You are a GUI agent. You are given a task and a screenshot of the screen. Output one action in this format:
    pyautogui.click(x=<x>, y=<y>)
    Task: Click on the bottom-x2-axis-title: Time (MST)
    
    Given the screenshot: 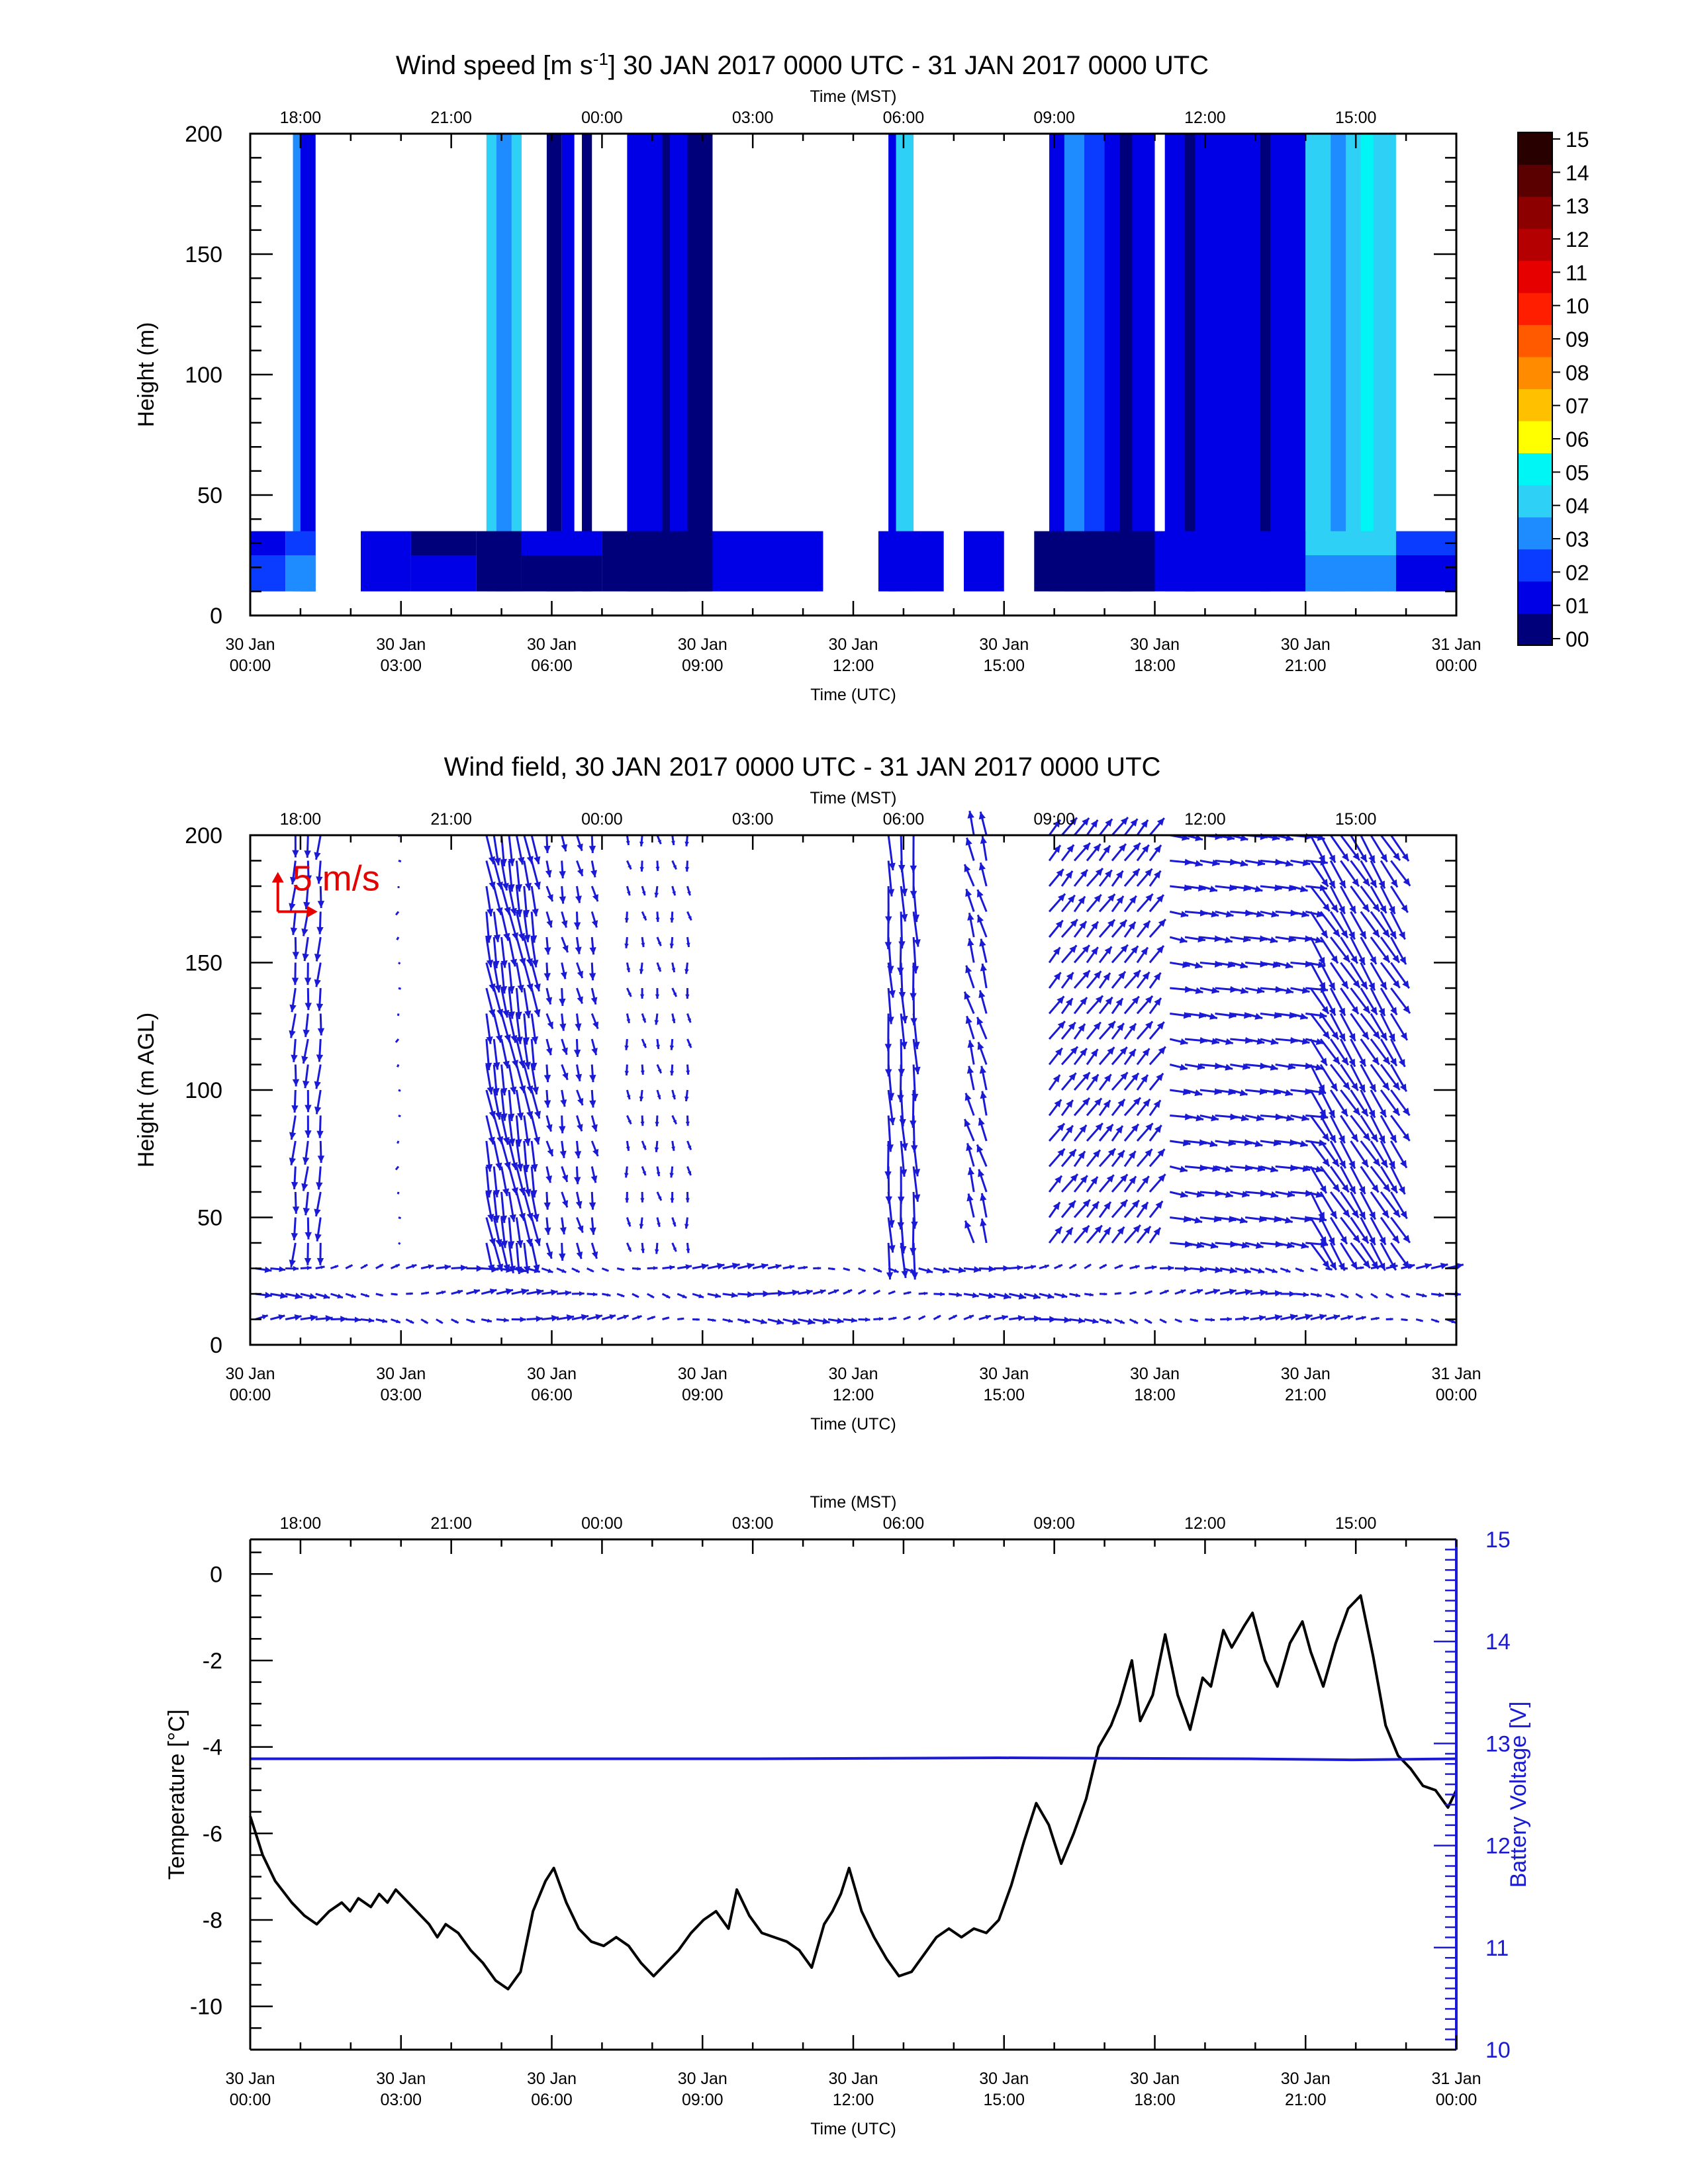 What is the action you would take?
    pyautogui.click(x=853, y=1502)
    